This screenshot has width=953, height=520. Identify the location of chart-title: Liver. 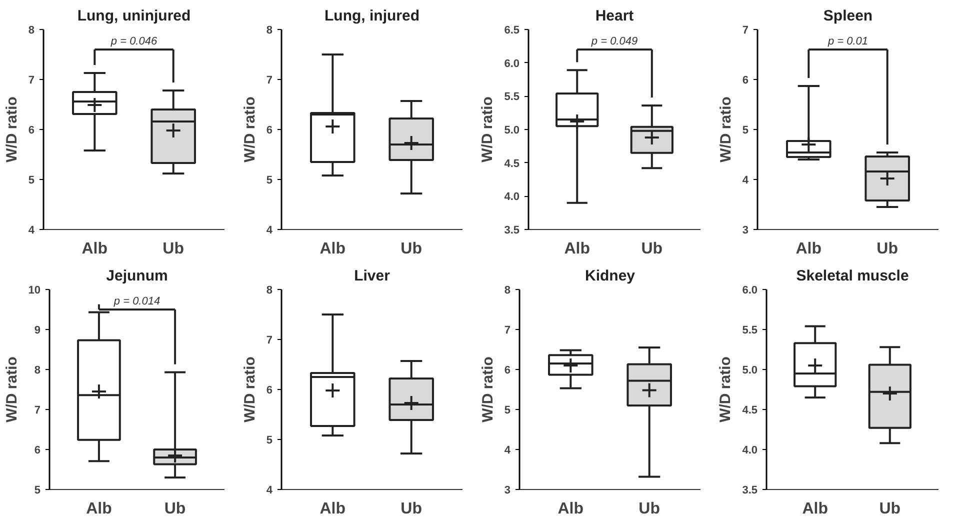
(372, 276).